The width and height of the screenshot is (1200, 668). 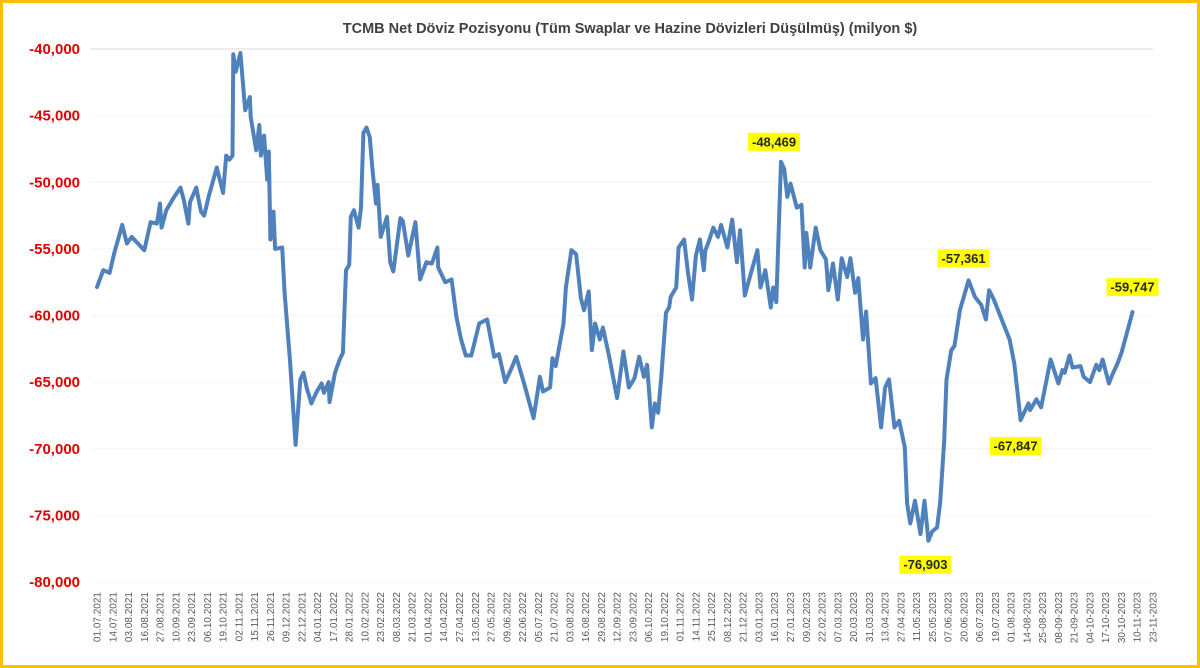 I want to click on x-tick-label: 12.09.2022, so click(x=618, y=617).